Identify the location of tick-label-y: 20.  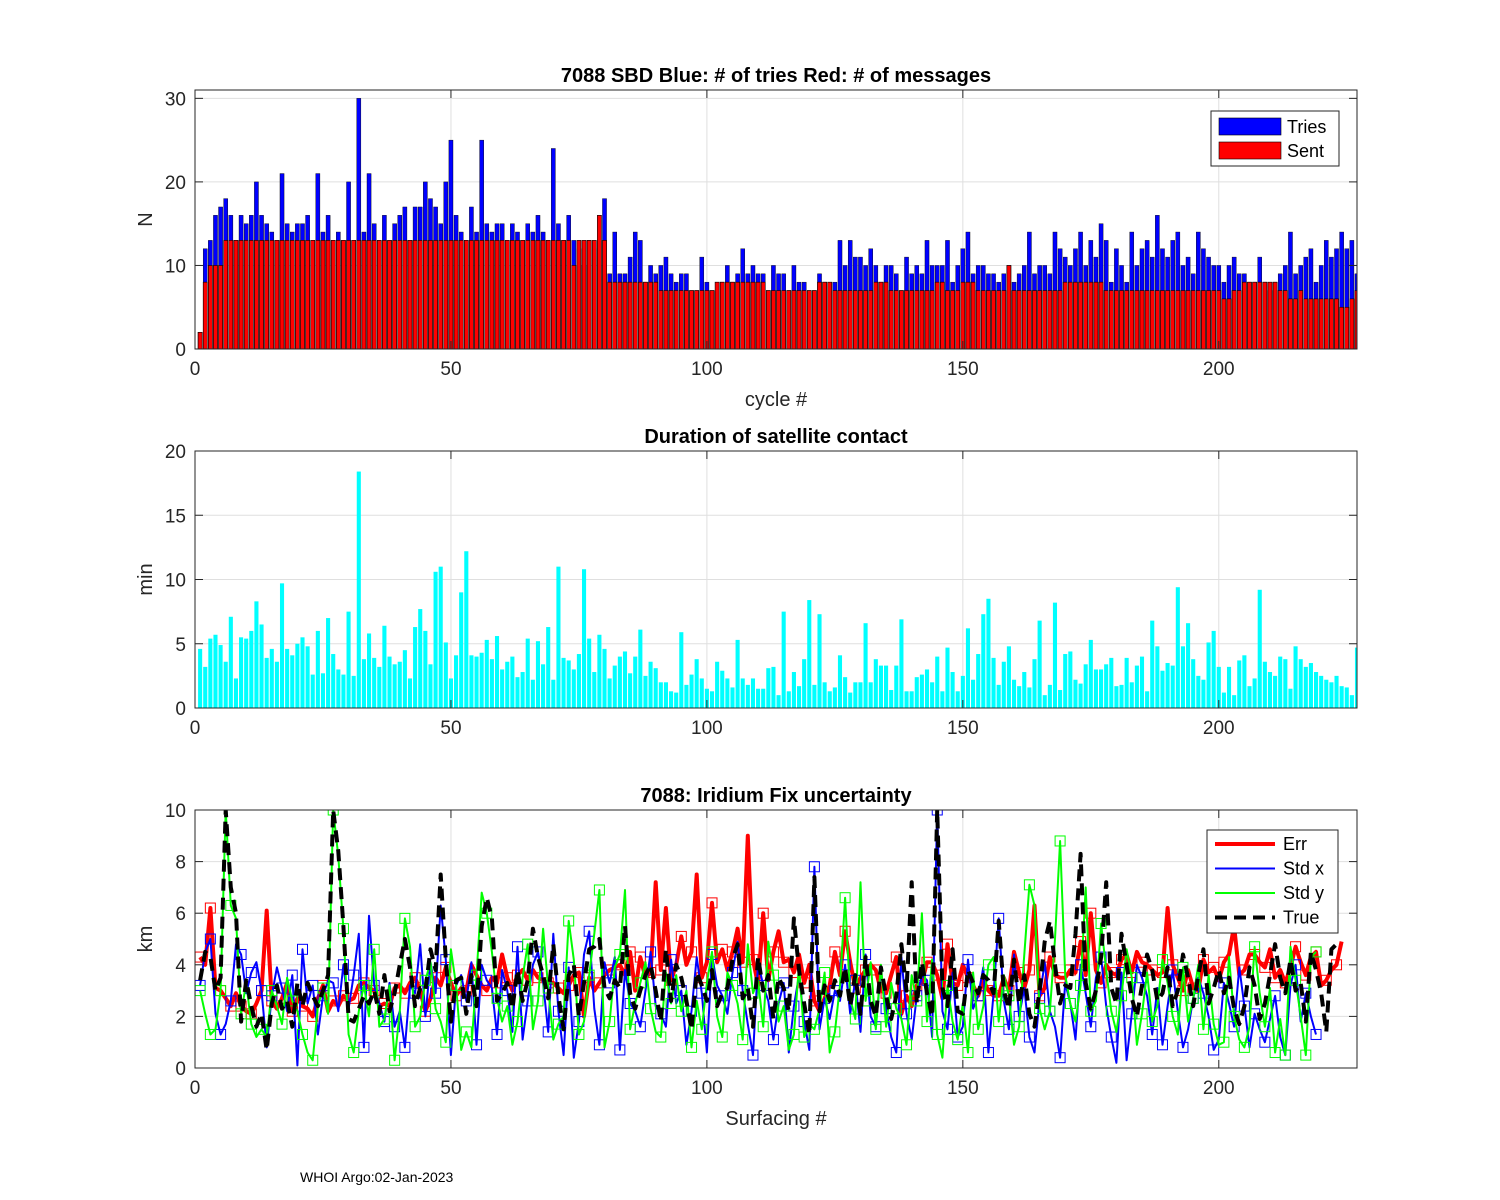
(175, 183).